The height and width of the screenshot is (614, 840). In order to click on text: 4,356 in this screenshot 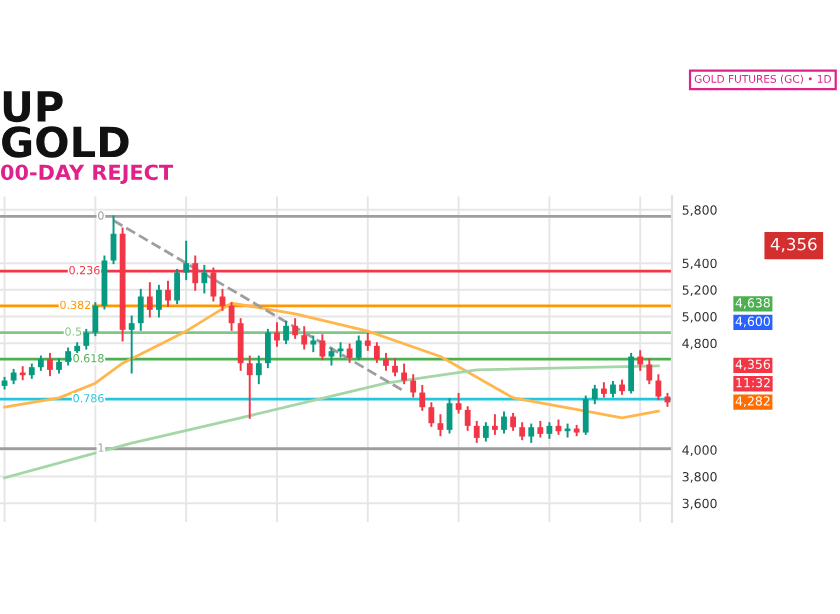, I will do `click(793, 245)`.